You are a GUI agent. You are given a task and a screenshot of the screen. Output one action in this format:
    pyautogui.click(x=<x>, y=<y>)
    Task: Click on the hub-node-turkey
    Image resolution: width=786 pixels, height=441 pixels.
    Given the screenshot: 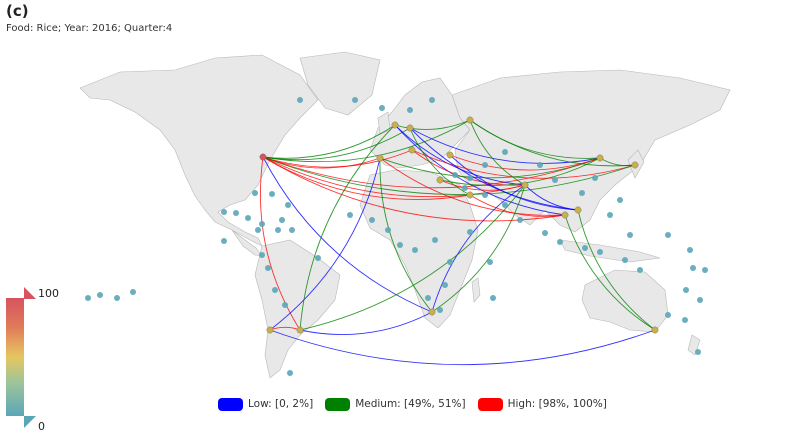 What is the action you would take?
    pyautogui.click(x=450, y=155)
    